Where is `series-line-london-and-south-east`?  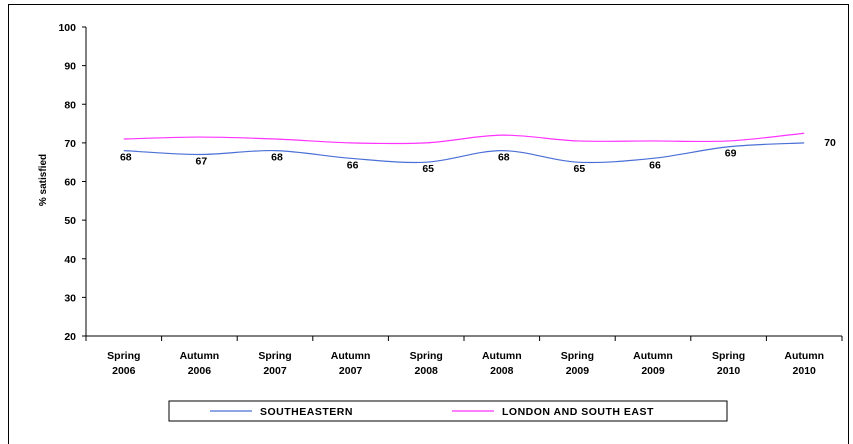
series-line-london-and-south-east is located at coordinates (464, 138).